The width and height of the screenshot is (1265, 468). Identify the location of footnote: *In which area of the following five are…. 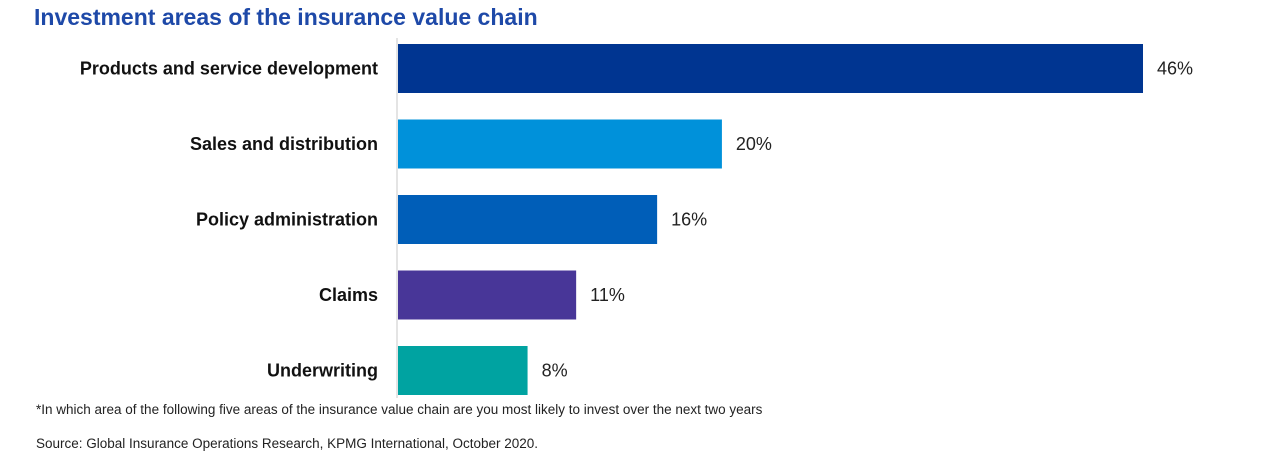
(399, 409).